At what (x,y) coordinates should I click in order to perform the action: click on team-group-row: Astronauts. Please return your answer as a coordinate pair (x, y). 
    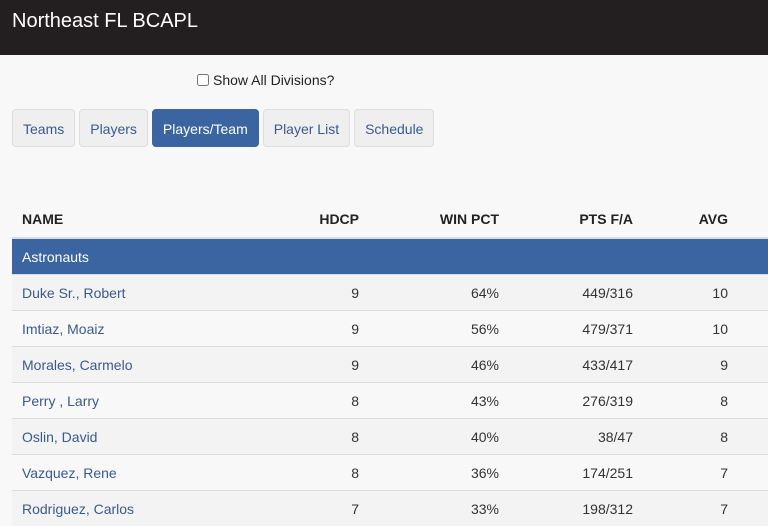
    Looking at the image, I should click on (390, 256).